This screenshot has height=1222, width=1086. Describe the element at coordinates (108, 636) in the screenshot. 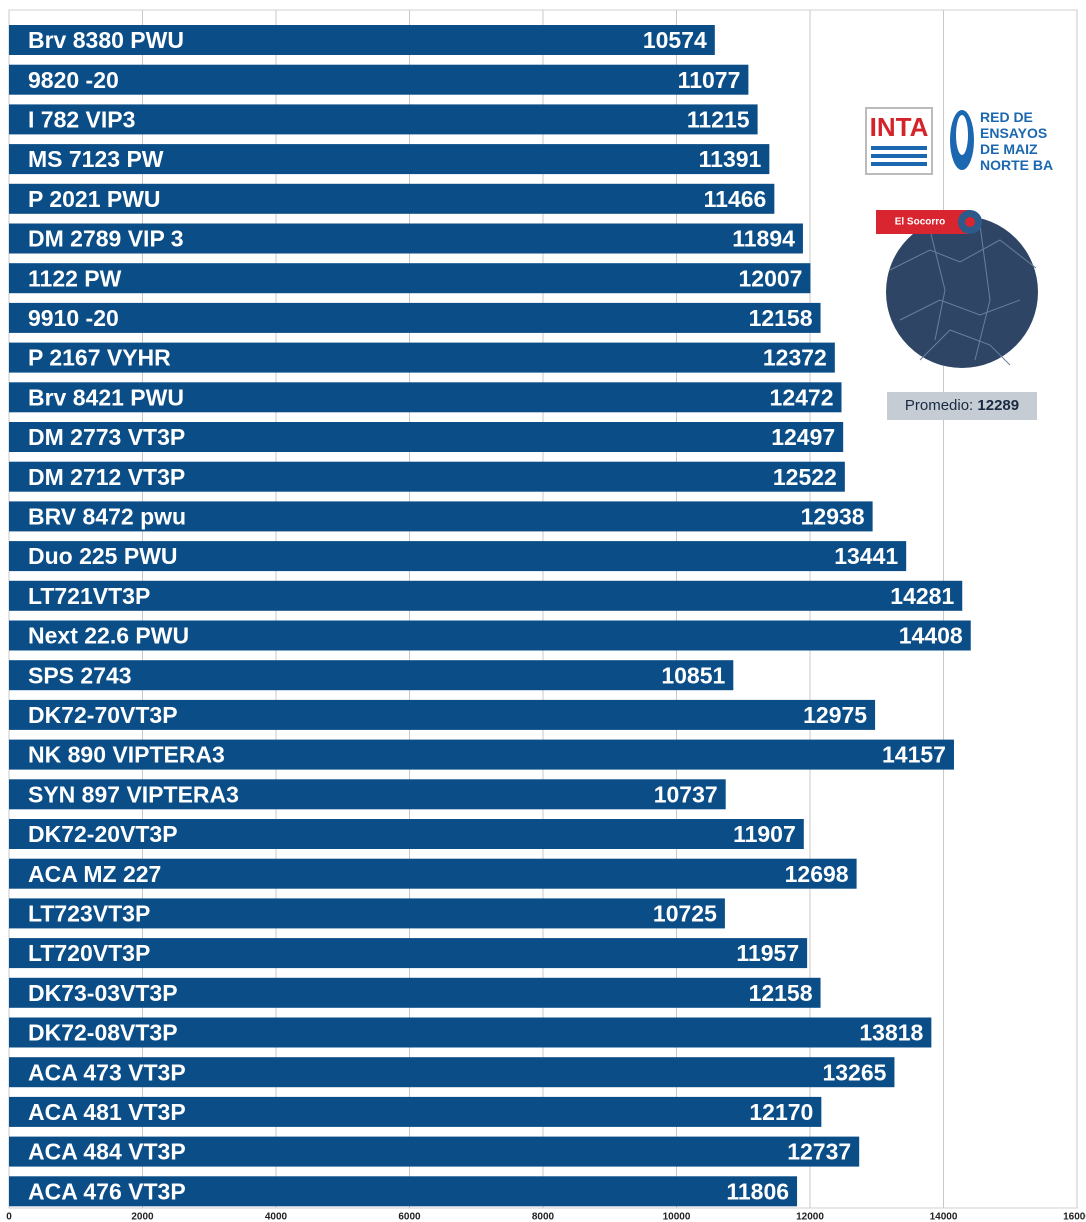

I see `category-label: Next 22.6 PWU` at that location.